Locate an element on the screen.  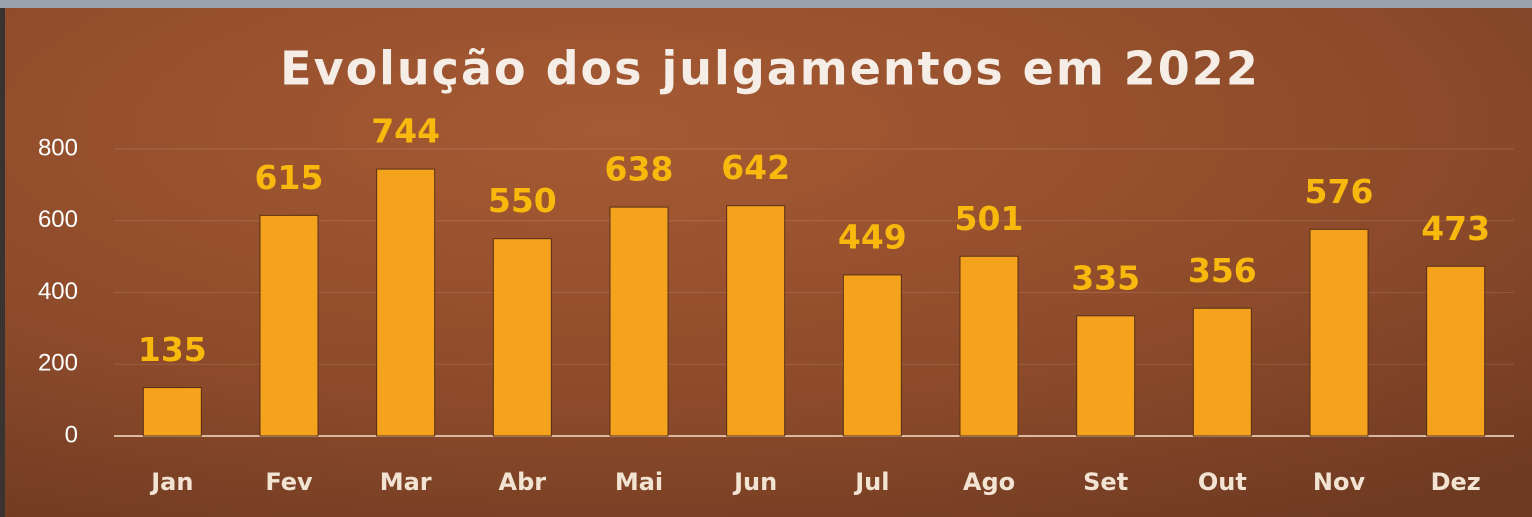
value-label: 135 is located at coordinates (172, 349).